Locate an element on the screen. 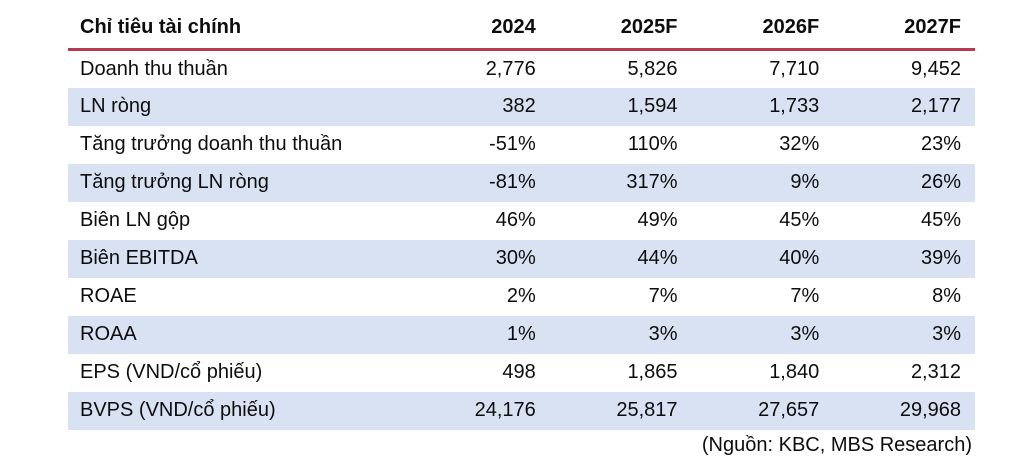 This screenshot has height=462, width=1011. metric-label: ROAE is located at coordinates (108, 296).